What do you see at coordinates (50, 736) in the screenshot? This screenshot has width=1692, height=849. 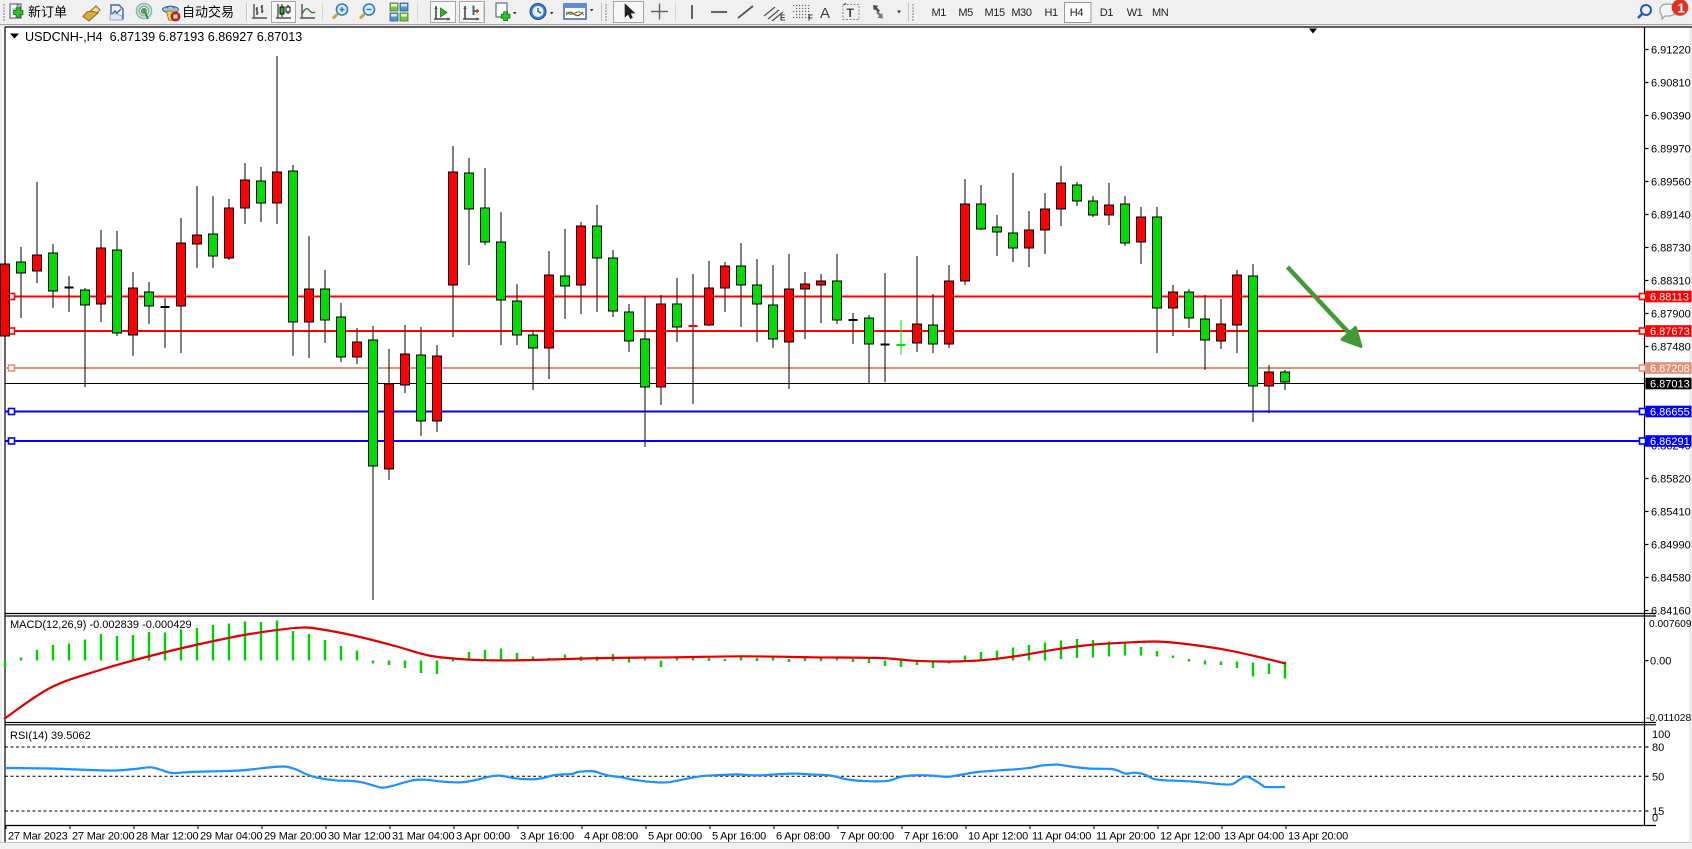 I see `svg-text: RSI(14) 39.5062` at bounding box center [50, 736].